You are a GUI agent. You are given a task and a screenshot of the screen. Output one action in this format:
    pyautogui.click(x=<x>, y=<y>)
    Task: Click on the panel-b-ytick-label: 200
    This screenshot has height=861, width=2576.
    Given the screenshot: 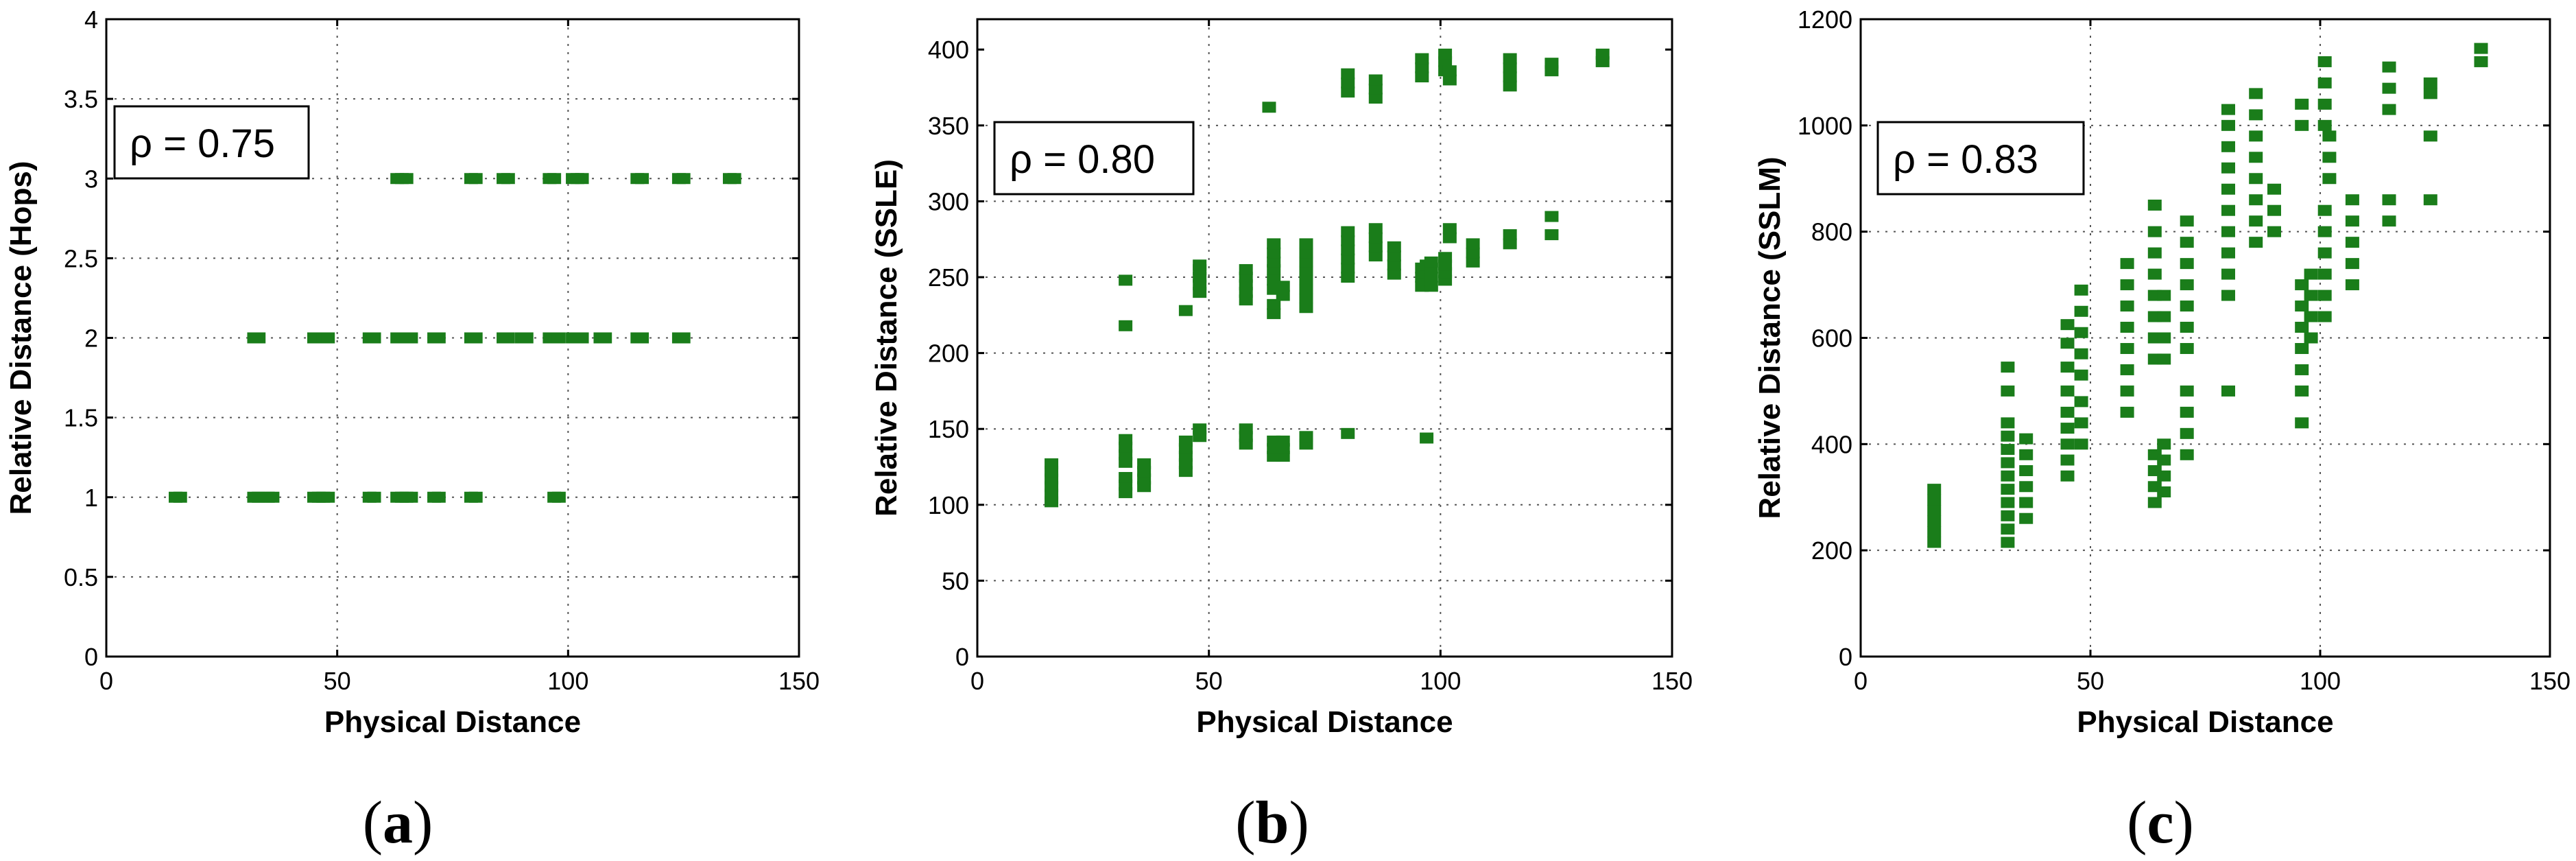 What is the action you would take?
    pyautogui.click(x=948, y=354)
    